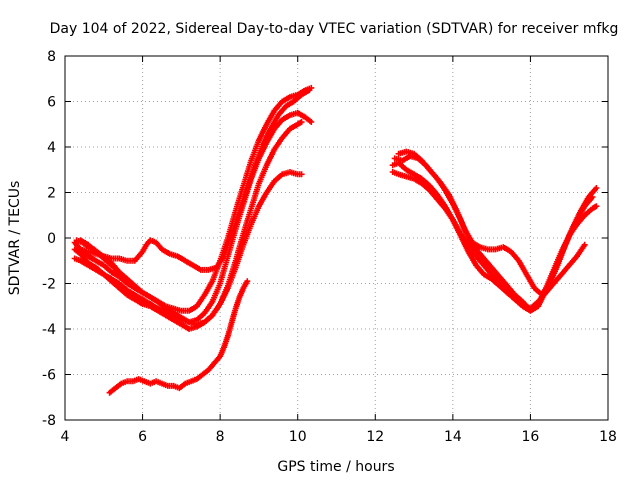 The width and height of the screenshot is (640, 480). What do you see at coordinates (335, 467) in the screenshot?
I see `x-axis-label: GPS time / hours` at bounding box center [335, 467].